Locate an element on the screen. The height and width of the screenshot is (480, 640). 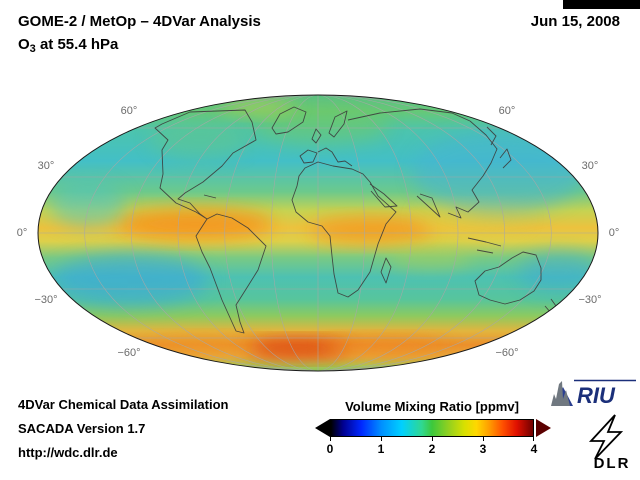
riu-logo: RIU is located at coordinates (593, 393).